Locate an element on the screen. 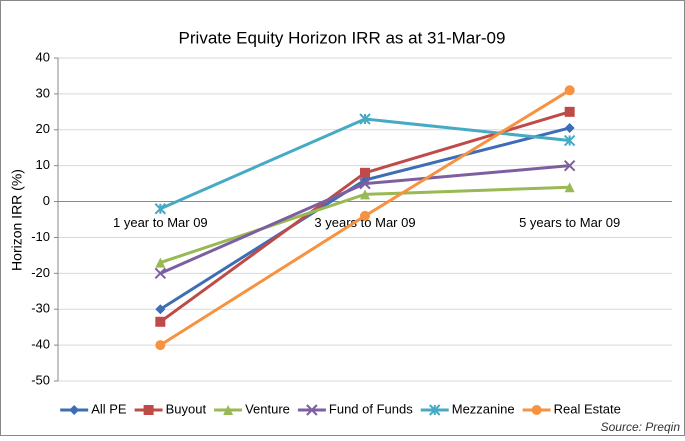 The height and width of the screenshot is (441, 685). legend-label: Real Estate is located at coordinates (587, 408).